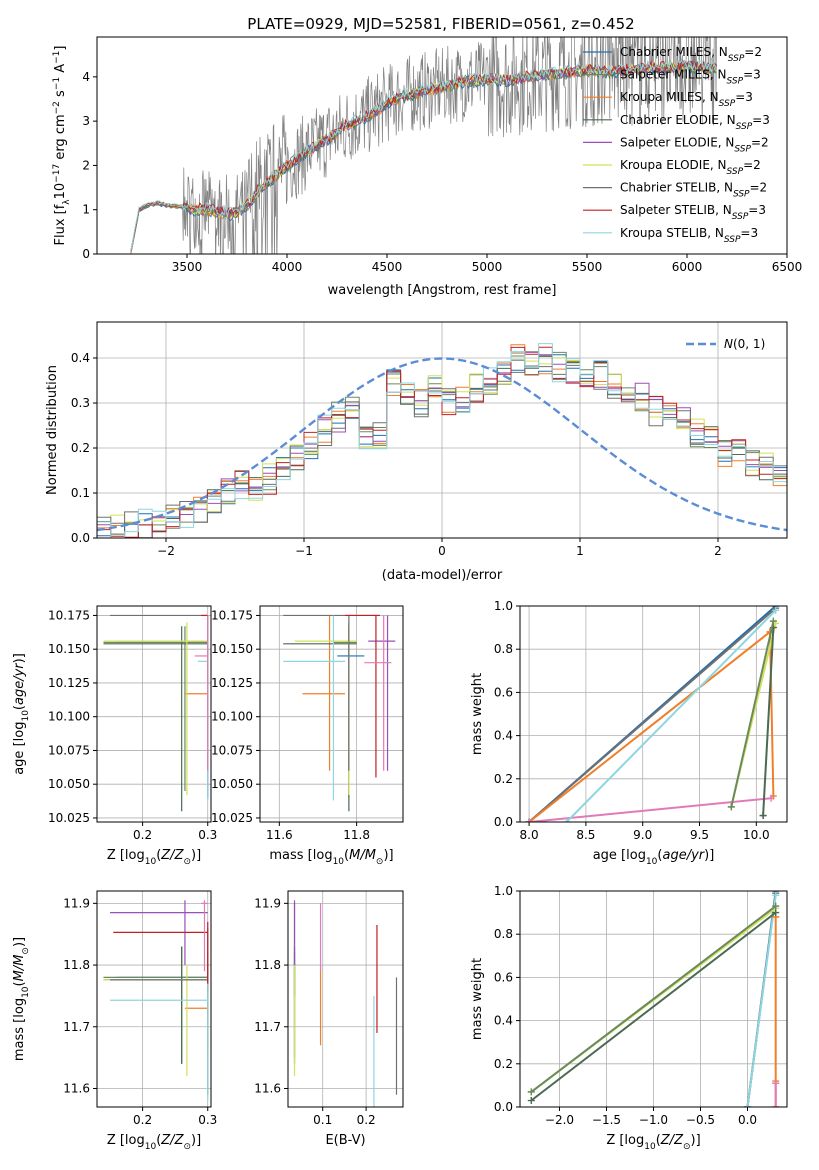  I want to click on label-part: Z [log, so click(126, 855).